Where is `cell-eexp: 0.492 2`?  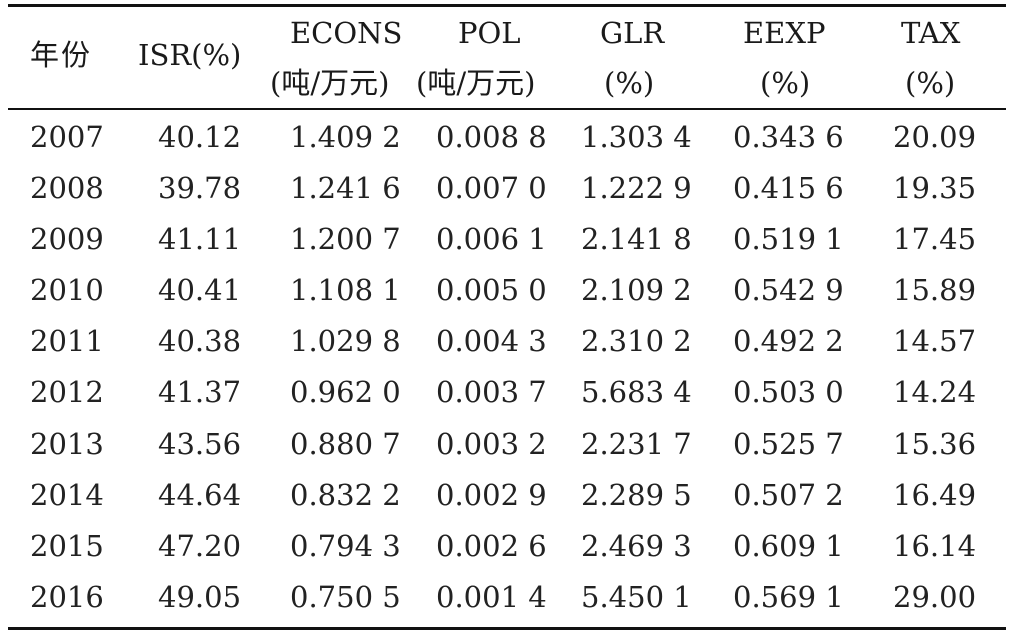
cell-eexp: 0.492 2 is located at coordinates (788, 341).